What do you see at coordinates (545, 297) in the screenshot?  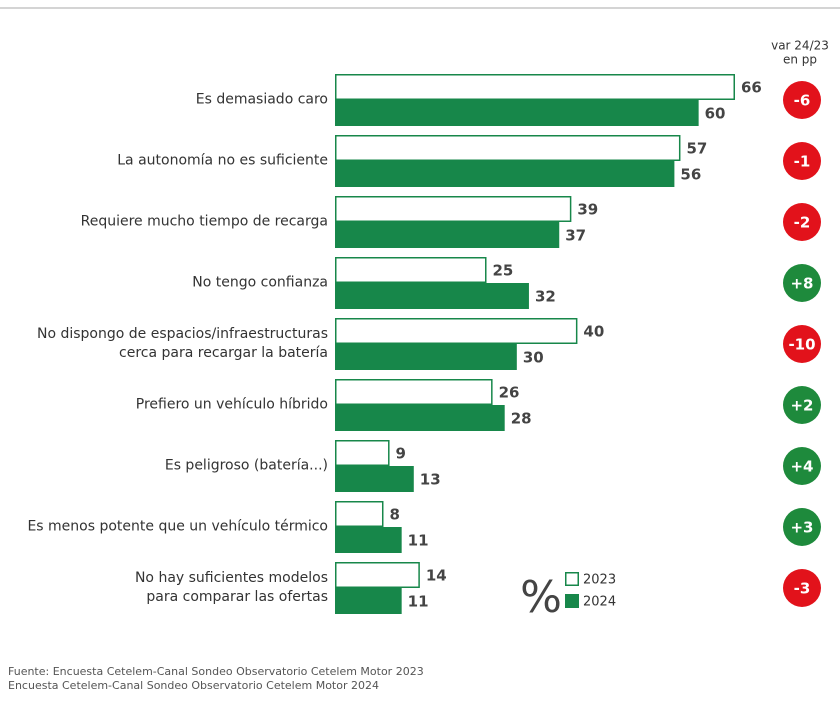 I see `value-label: 32` at bounding box center [545, 297].